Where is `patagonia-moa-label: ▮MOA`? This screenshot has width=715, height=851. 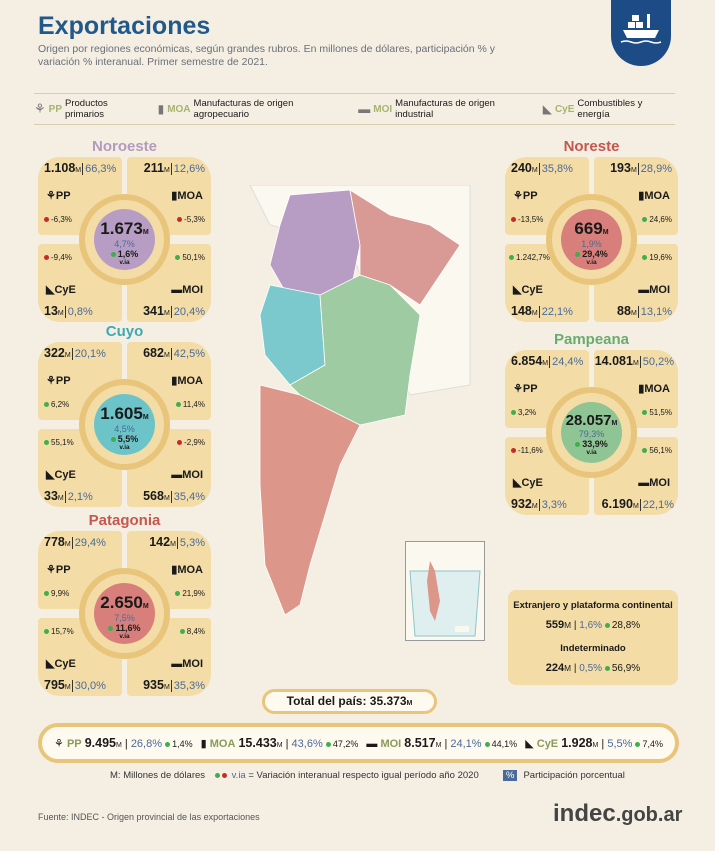
patagonia-moa-label: ▮MOA is located at coordinates (187, 570).